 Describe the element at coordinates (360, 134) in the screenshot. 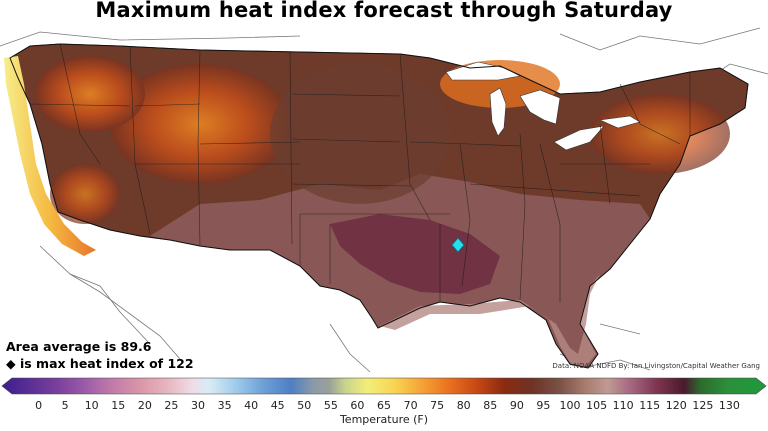

I see `plains-band` at that location.